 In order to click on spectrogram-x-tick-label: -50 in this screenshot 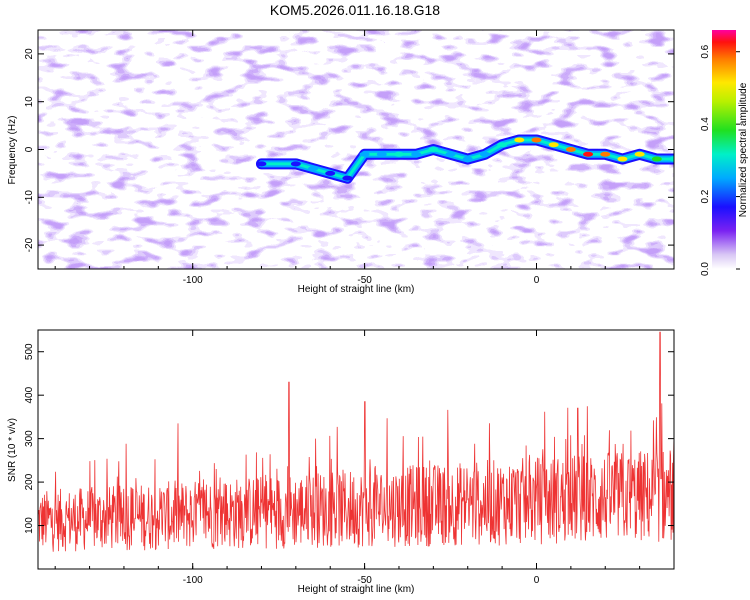, I will do `click(364, 280)`.